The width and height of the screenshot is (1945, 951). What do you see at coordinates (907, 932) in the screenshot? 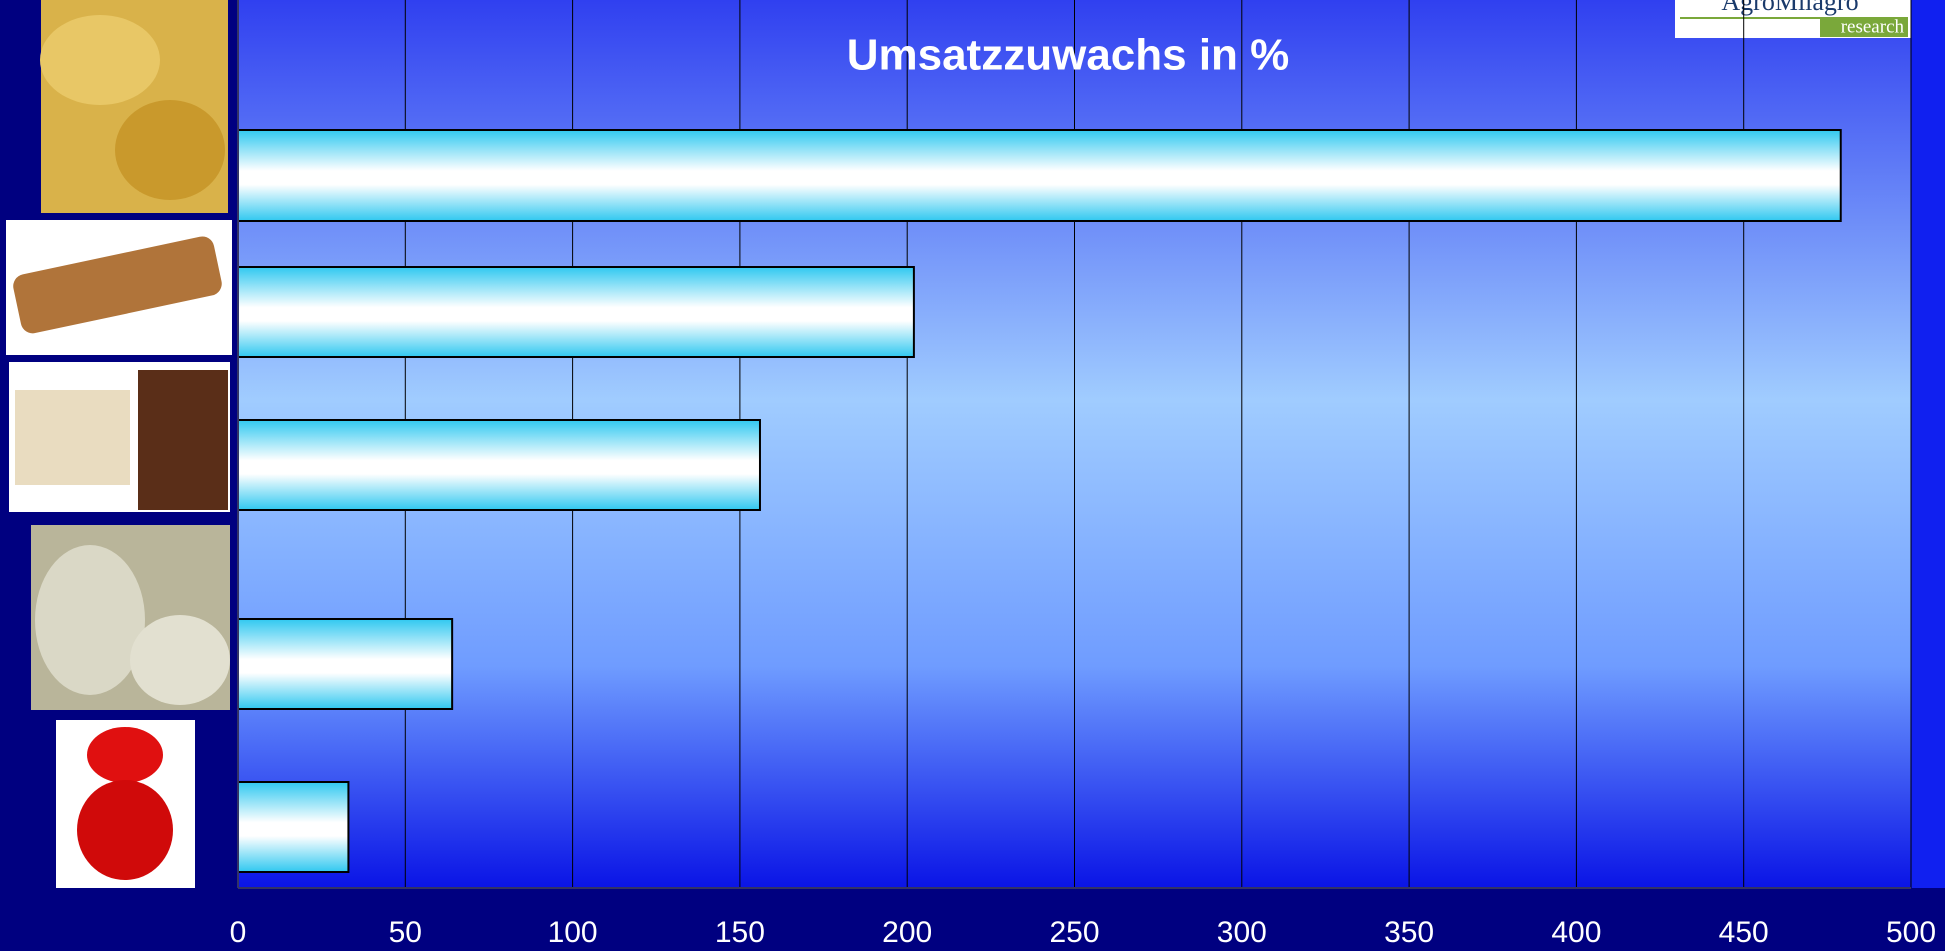
I see `x-tick-label: 200` at bounding box center [907, 932].